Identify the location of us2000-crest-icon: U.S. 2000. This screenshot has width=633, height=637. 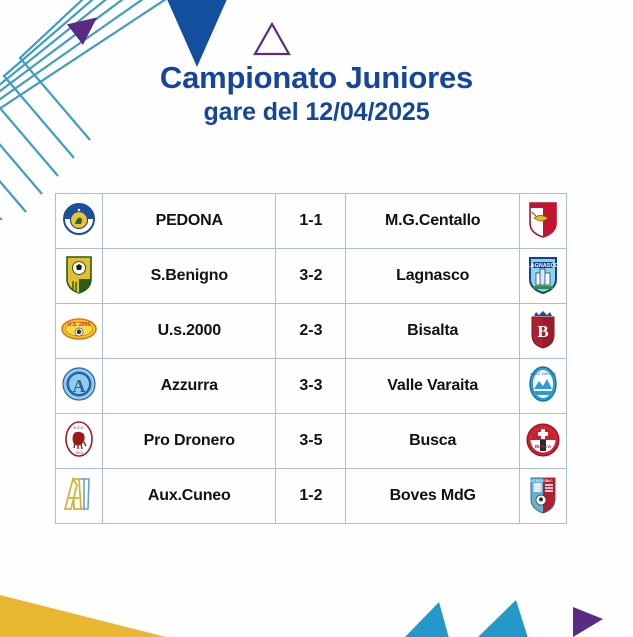
(79, 329).